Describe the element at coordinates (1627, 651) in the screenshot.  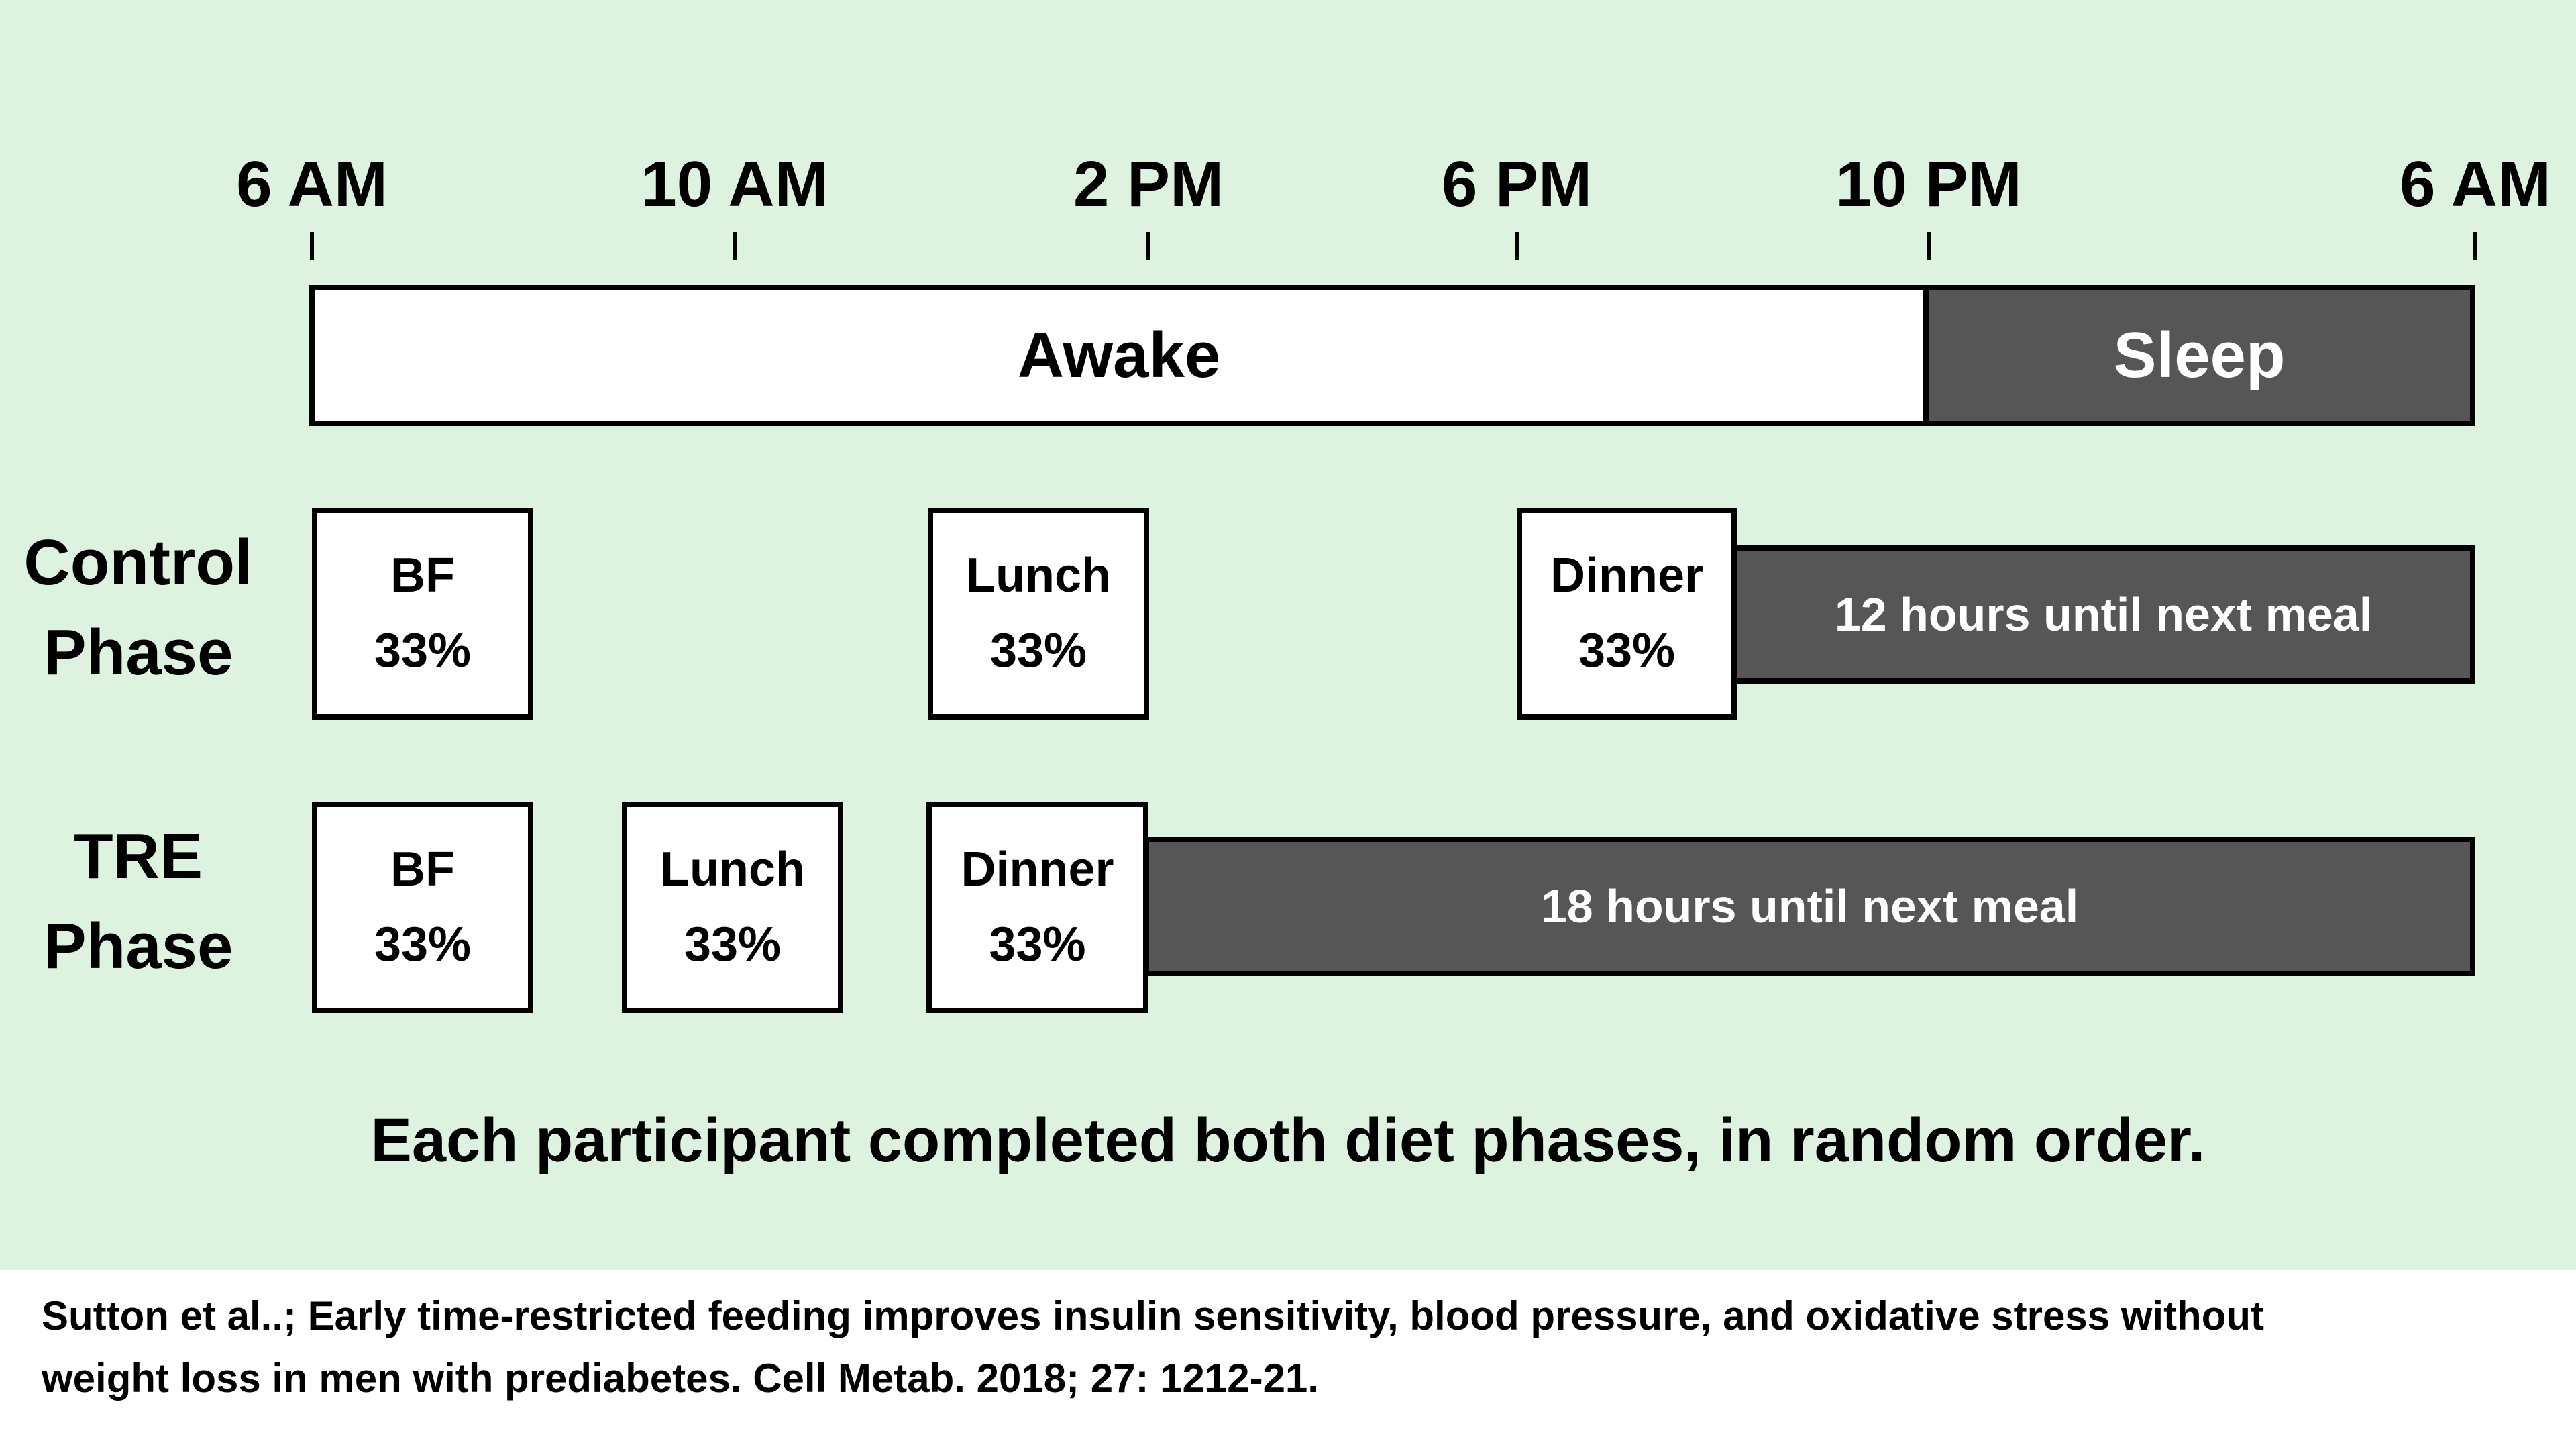
I see `control-dinner-percent: 33%` at that location.